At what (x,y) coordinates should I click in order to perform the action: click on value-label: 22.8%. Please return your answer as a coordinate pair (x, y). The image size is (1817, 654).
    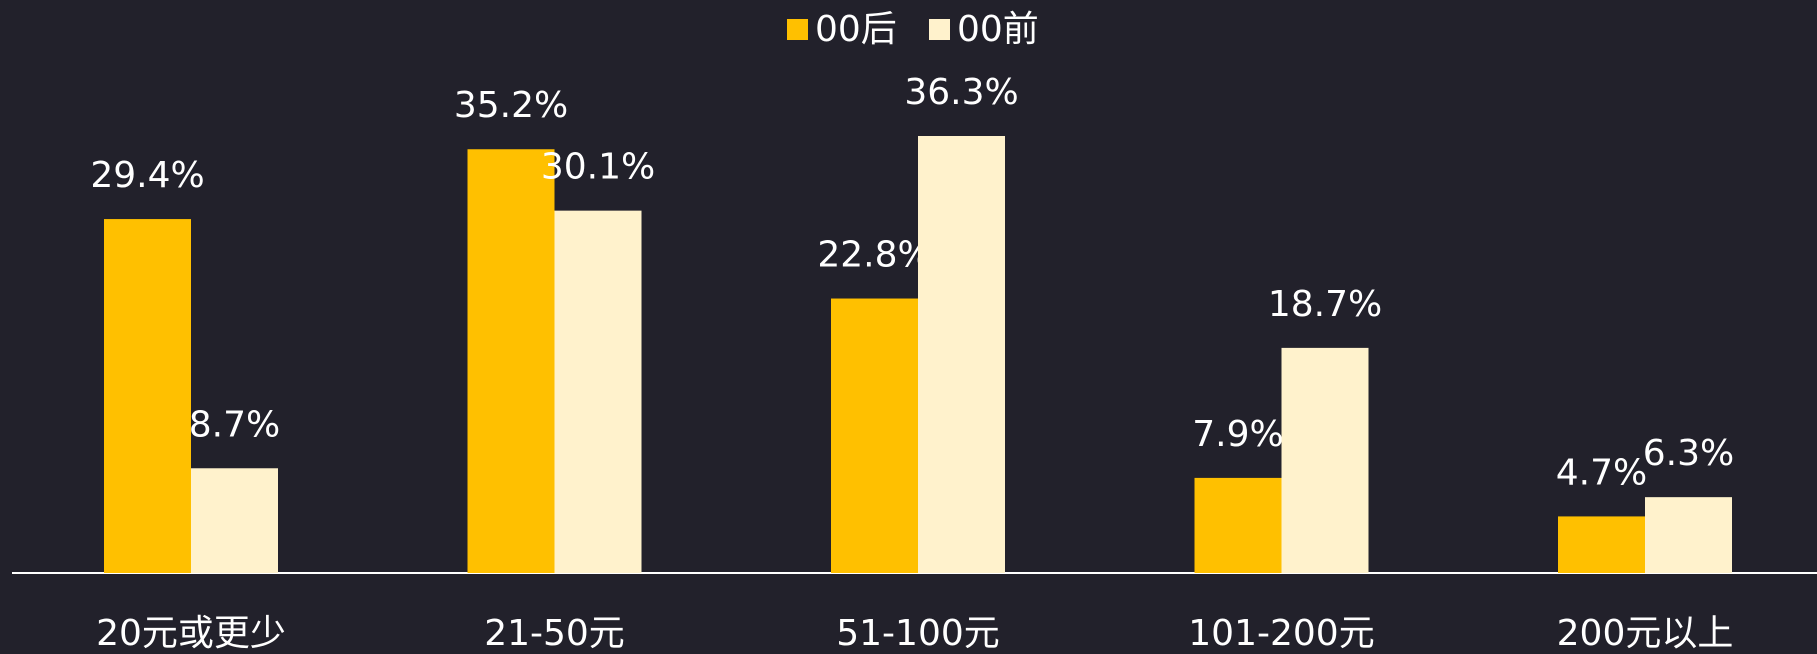
    Looking at the image, I should click on (874, 255).